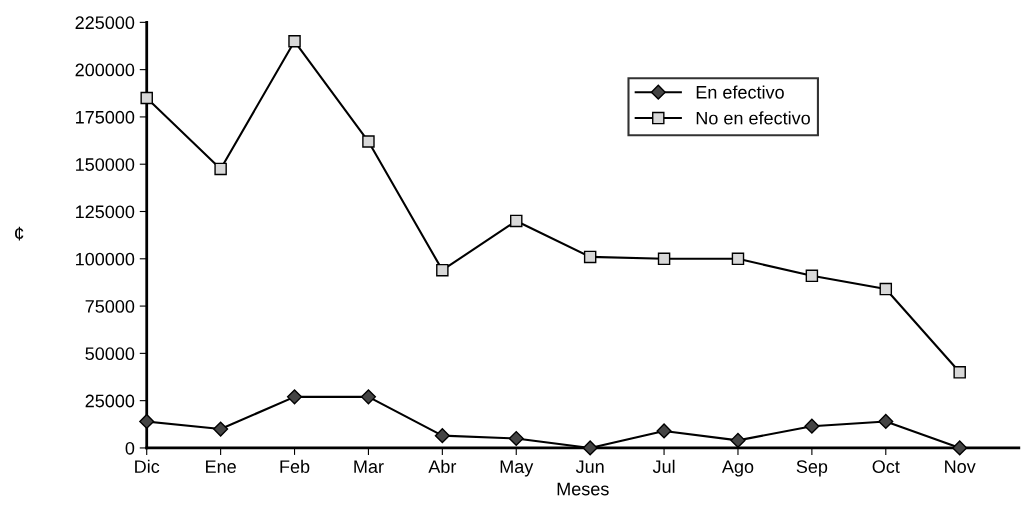  Describe the element at coordinates (960, 467) in the screenshot. I see `x-tick-label: Nov` at that location.